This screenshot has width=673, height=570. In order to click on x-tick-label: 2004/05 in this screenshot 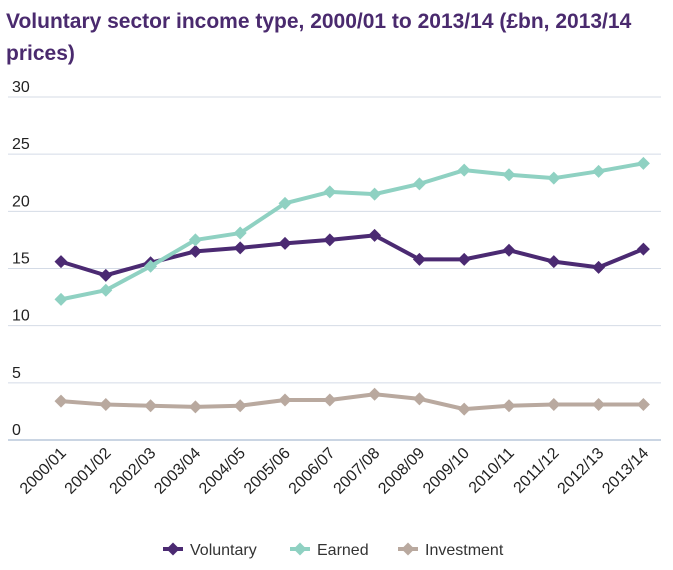, I will do `click(222, 471)`.